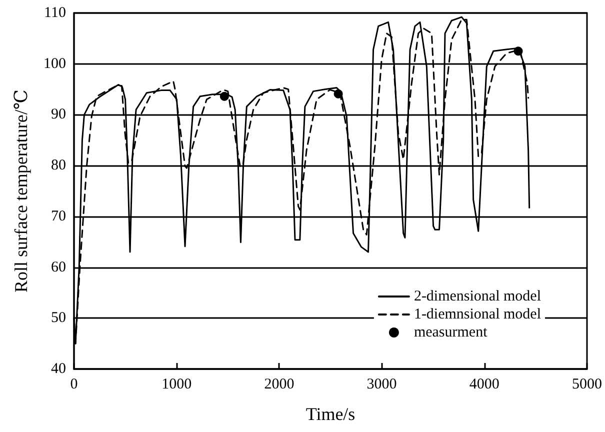 The image size is (605, 432). I want to click on x-tick-label: 3000, so click(381, 384).